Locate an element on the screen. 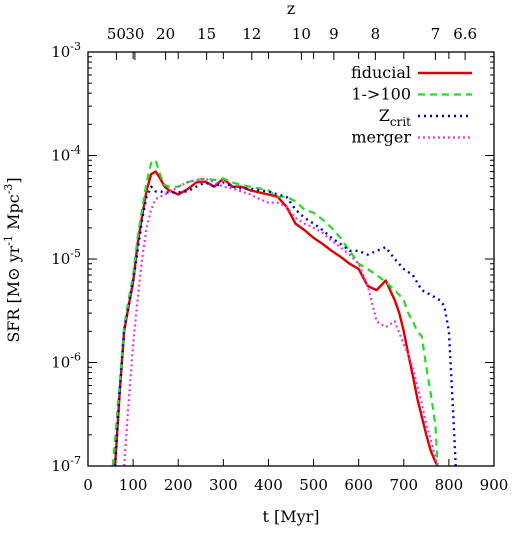 The image size is (520, 533). legend-label: merger is located at coordinates (381, 137).